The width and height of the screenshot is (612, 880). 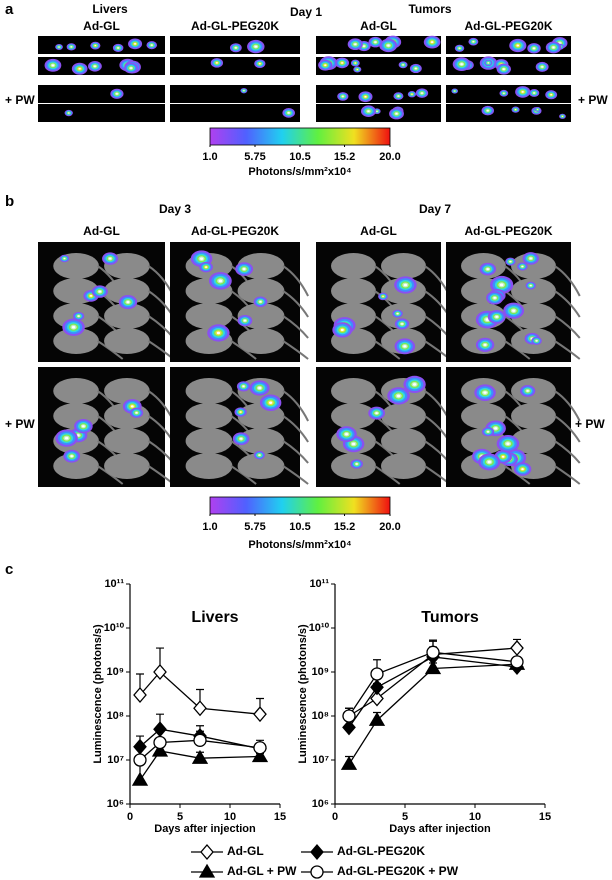 I want to click on legend-label: Ad-GL + PW, so click(x=262, y=871).